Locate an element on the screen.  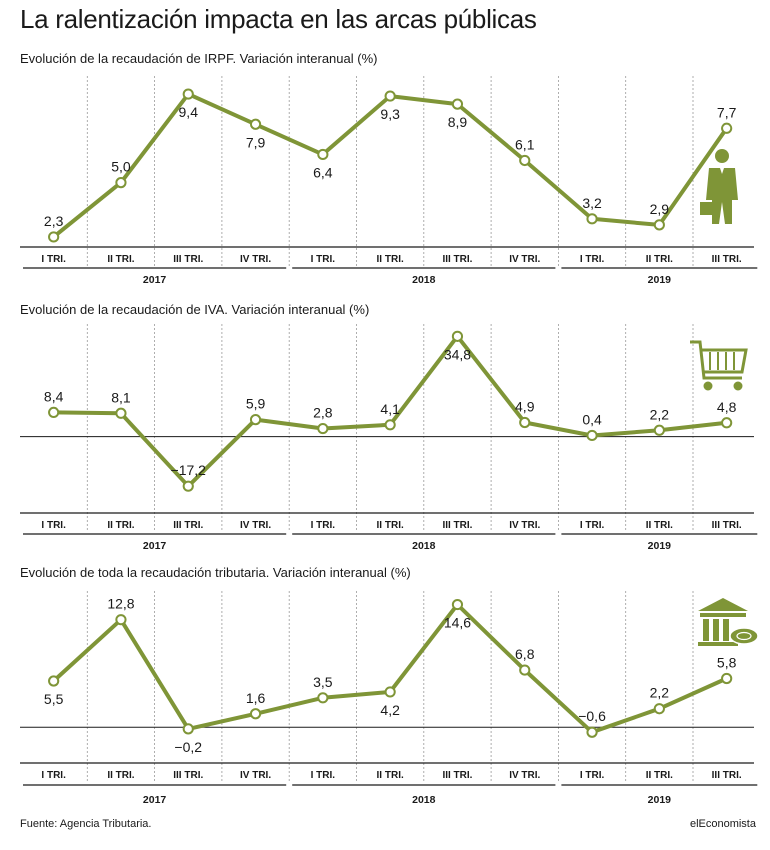
icon-coin is located at coordinates (744, 636).